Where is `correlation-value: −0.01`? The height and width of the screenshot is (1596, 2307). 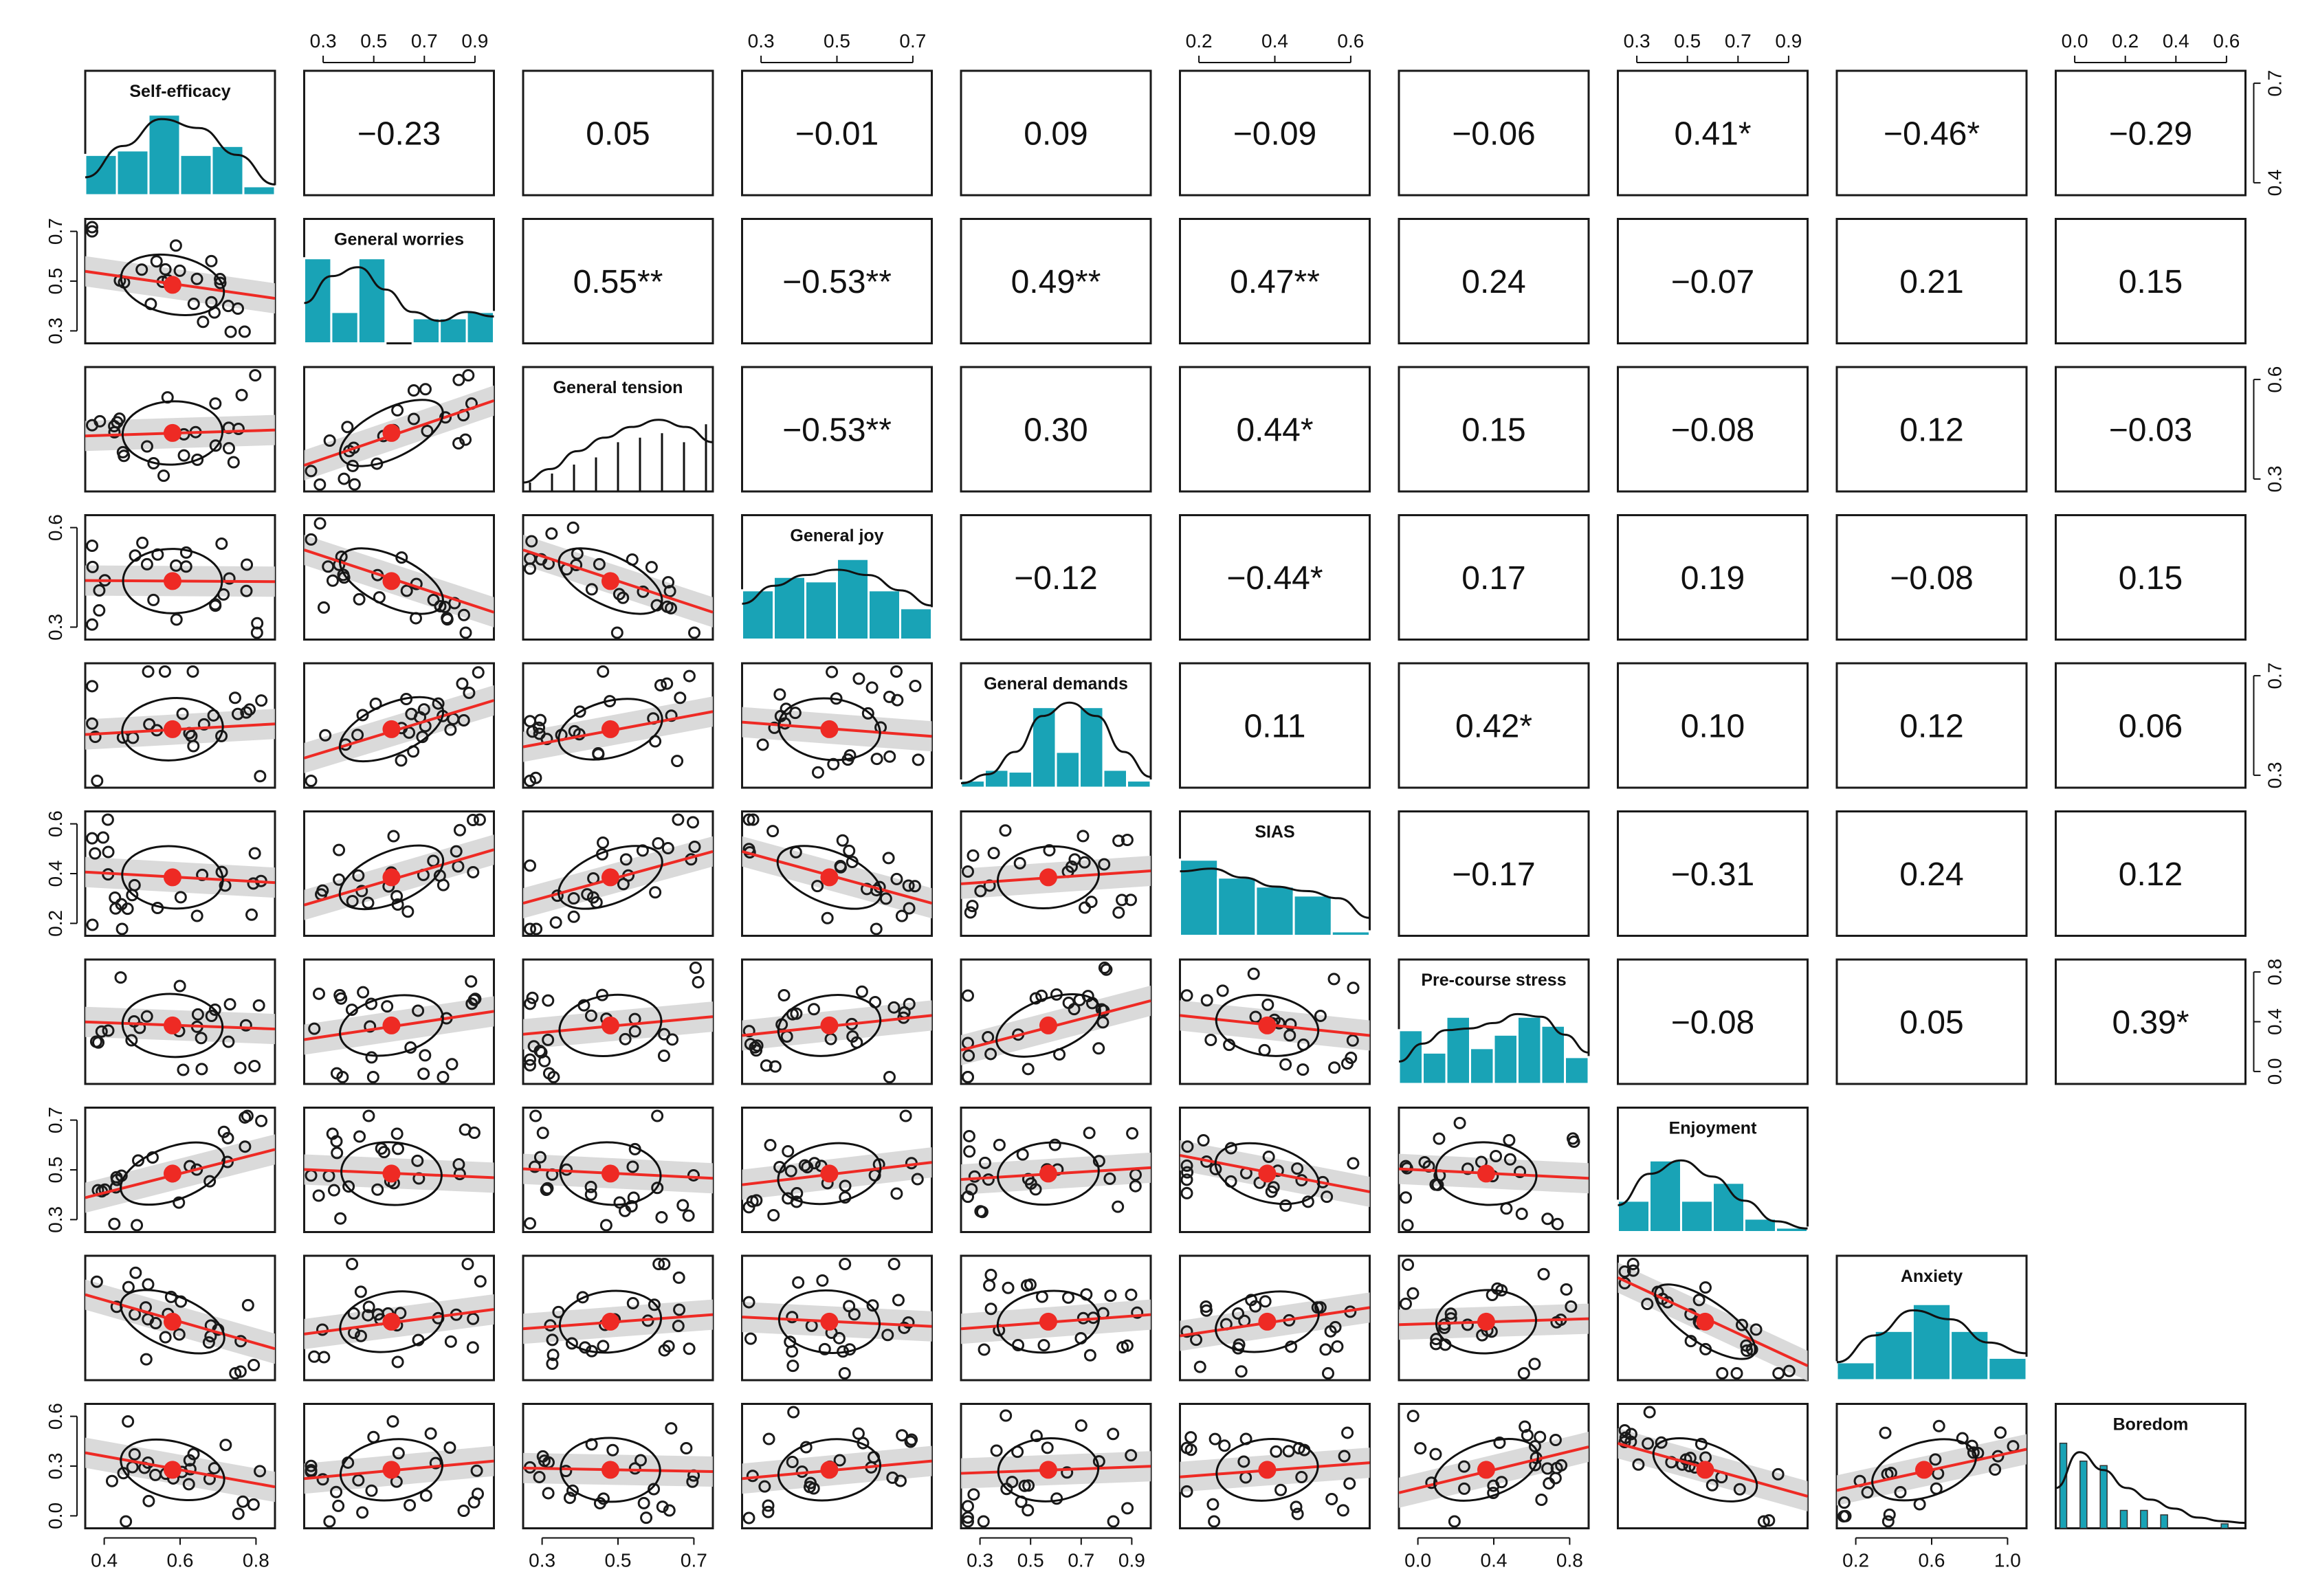
correlation-value: −0.01 is located at coordinates (837, 134).